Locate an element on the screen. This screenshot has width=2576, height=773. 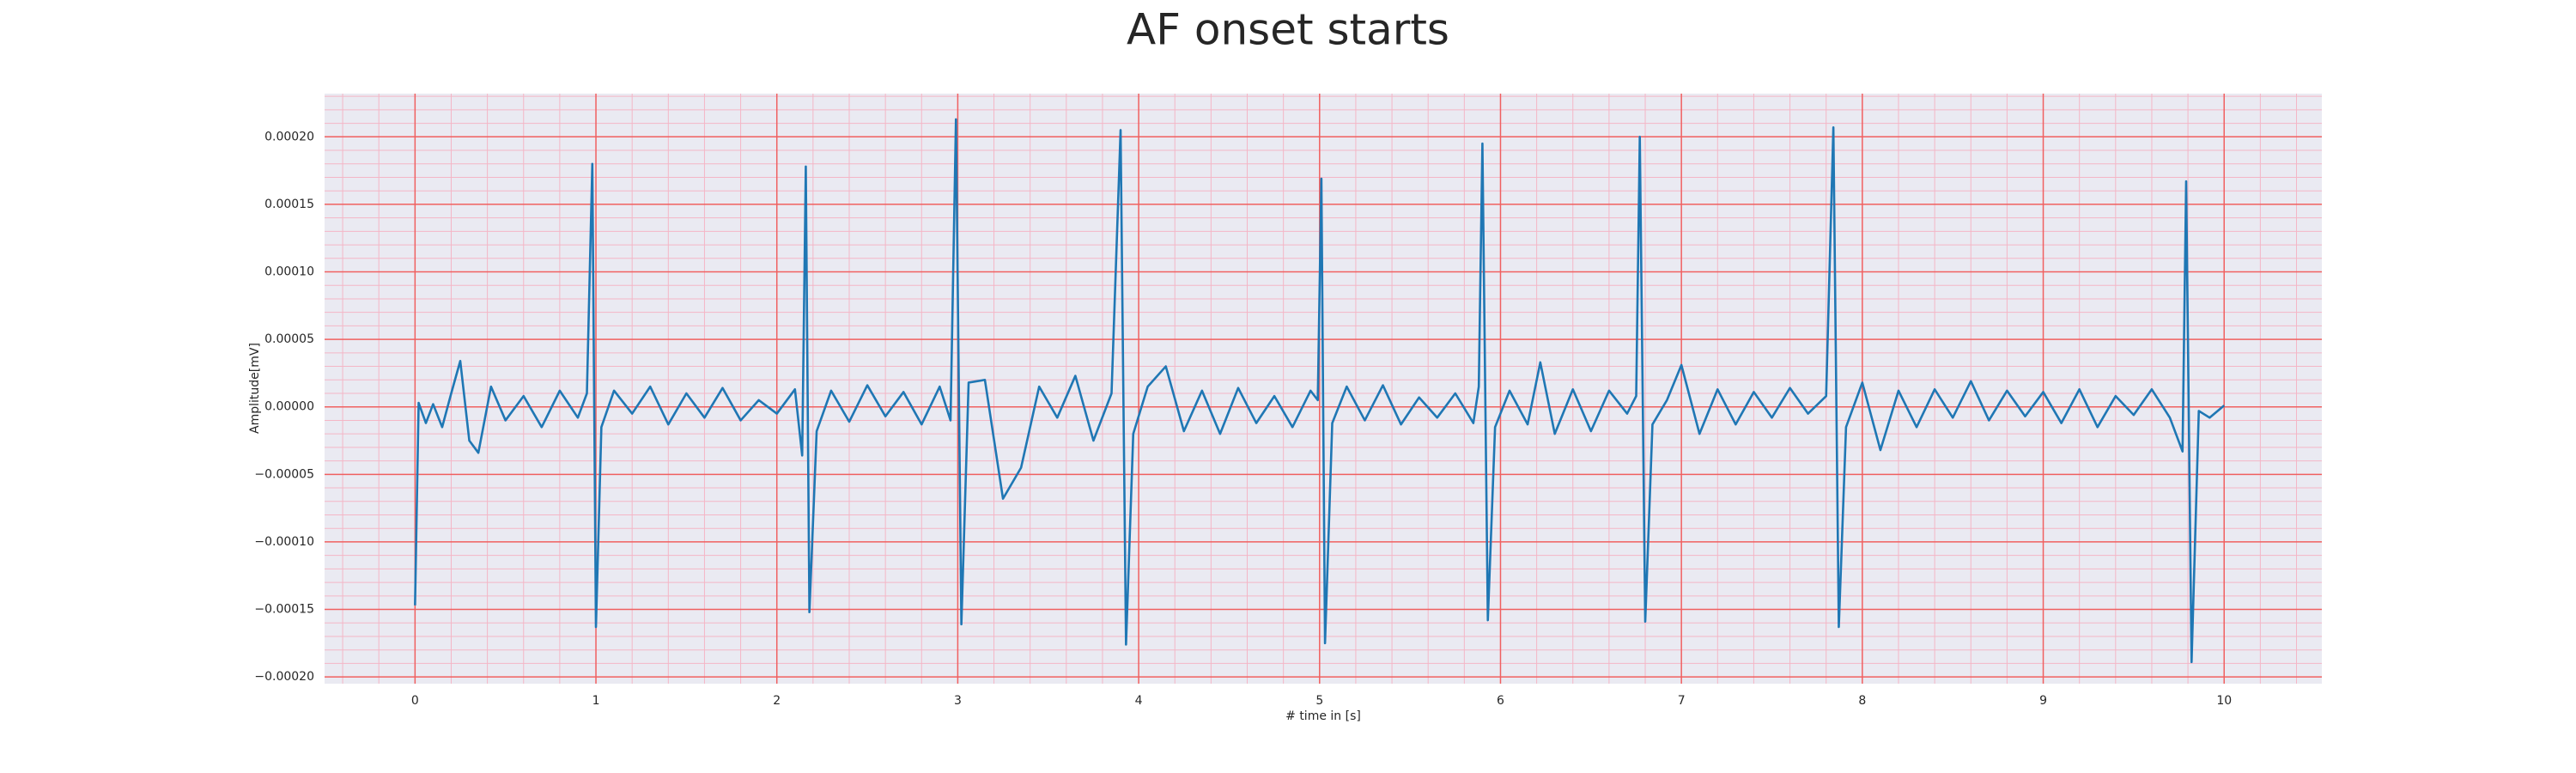
y-tick-label: 0.00015 is located at coordinates (289, 204).